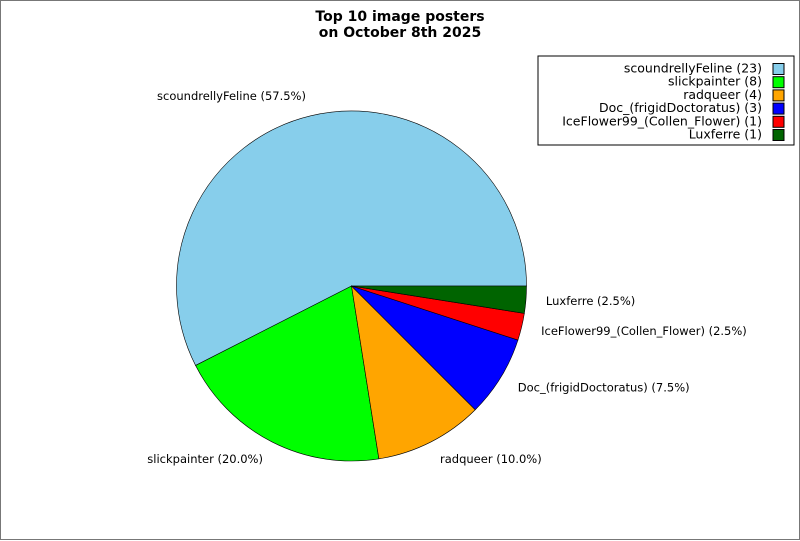 The width and height of the screenshot is (800, 541). Describe the element at coordinates (722, 94) in the screenshot. I see `legend-label: radqueer (4)` at that location.